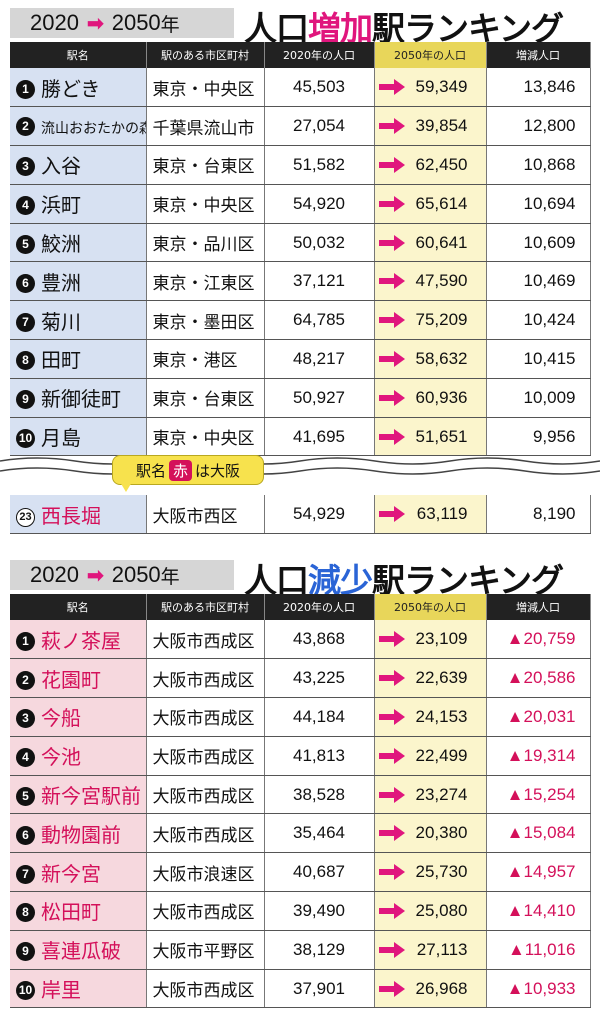 The width and height of the screenshot is (600, 1013). I want to click on pop-2050-value: 75,209, so click(441, 320).